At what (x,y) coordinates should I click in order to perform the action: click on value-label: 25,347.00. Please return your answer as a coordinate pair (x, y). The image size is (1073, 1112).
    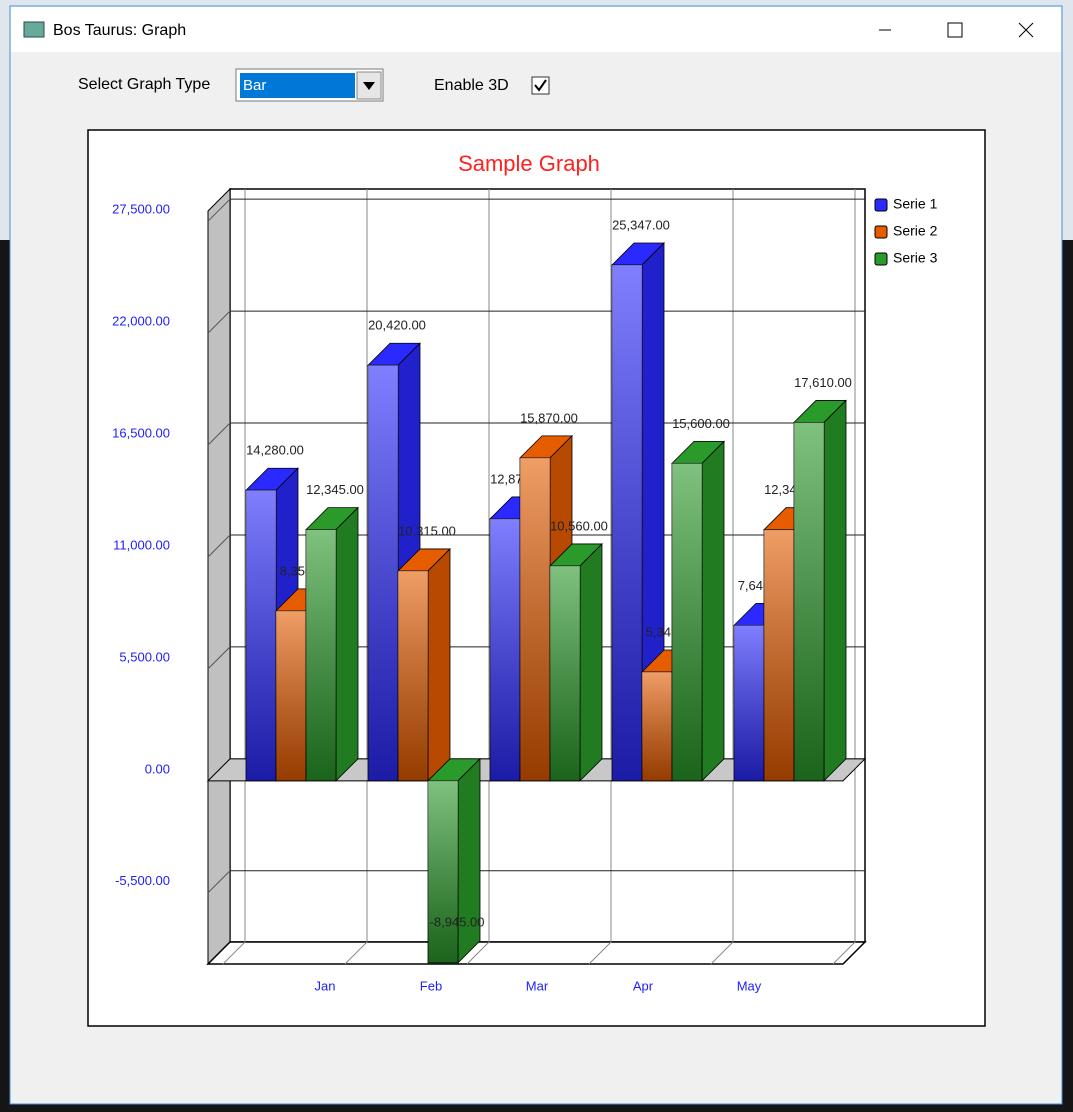
    Looking at the image, I should click on (641, 224).